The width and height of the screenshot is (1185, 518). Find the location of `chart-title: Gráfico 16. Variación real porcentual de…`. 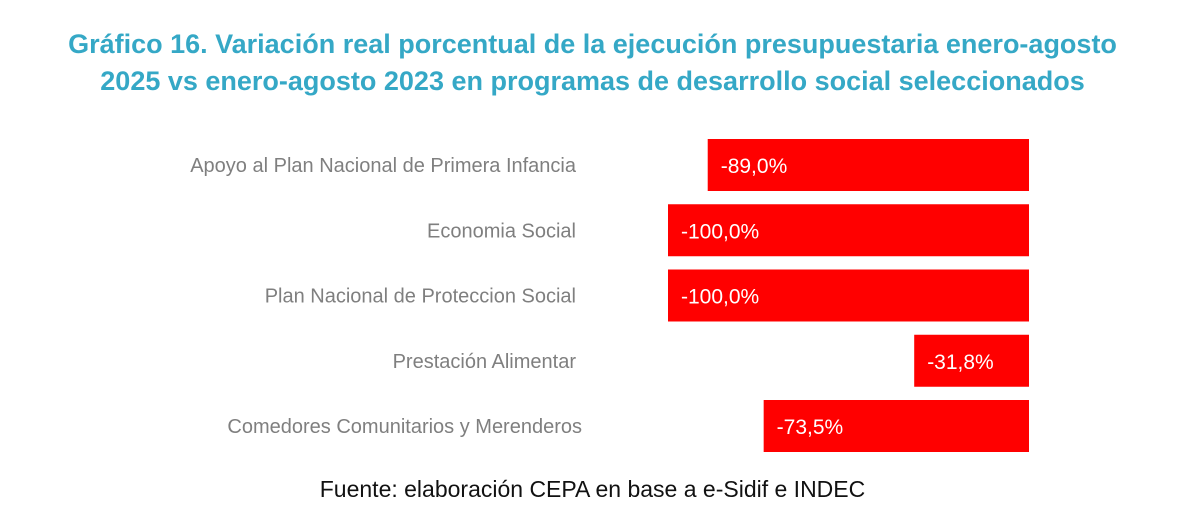

chart-title: Gráfico 16. Variación real porcentual de… is located at coordinates (592, 63).